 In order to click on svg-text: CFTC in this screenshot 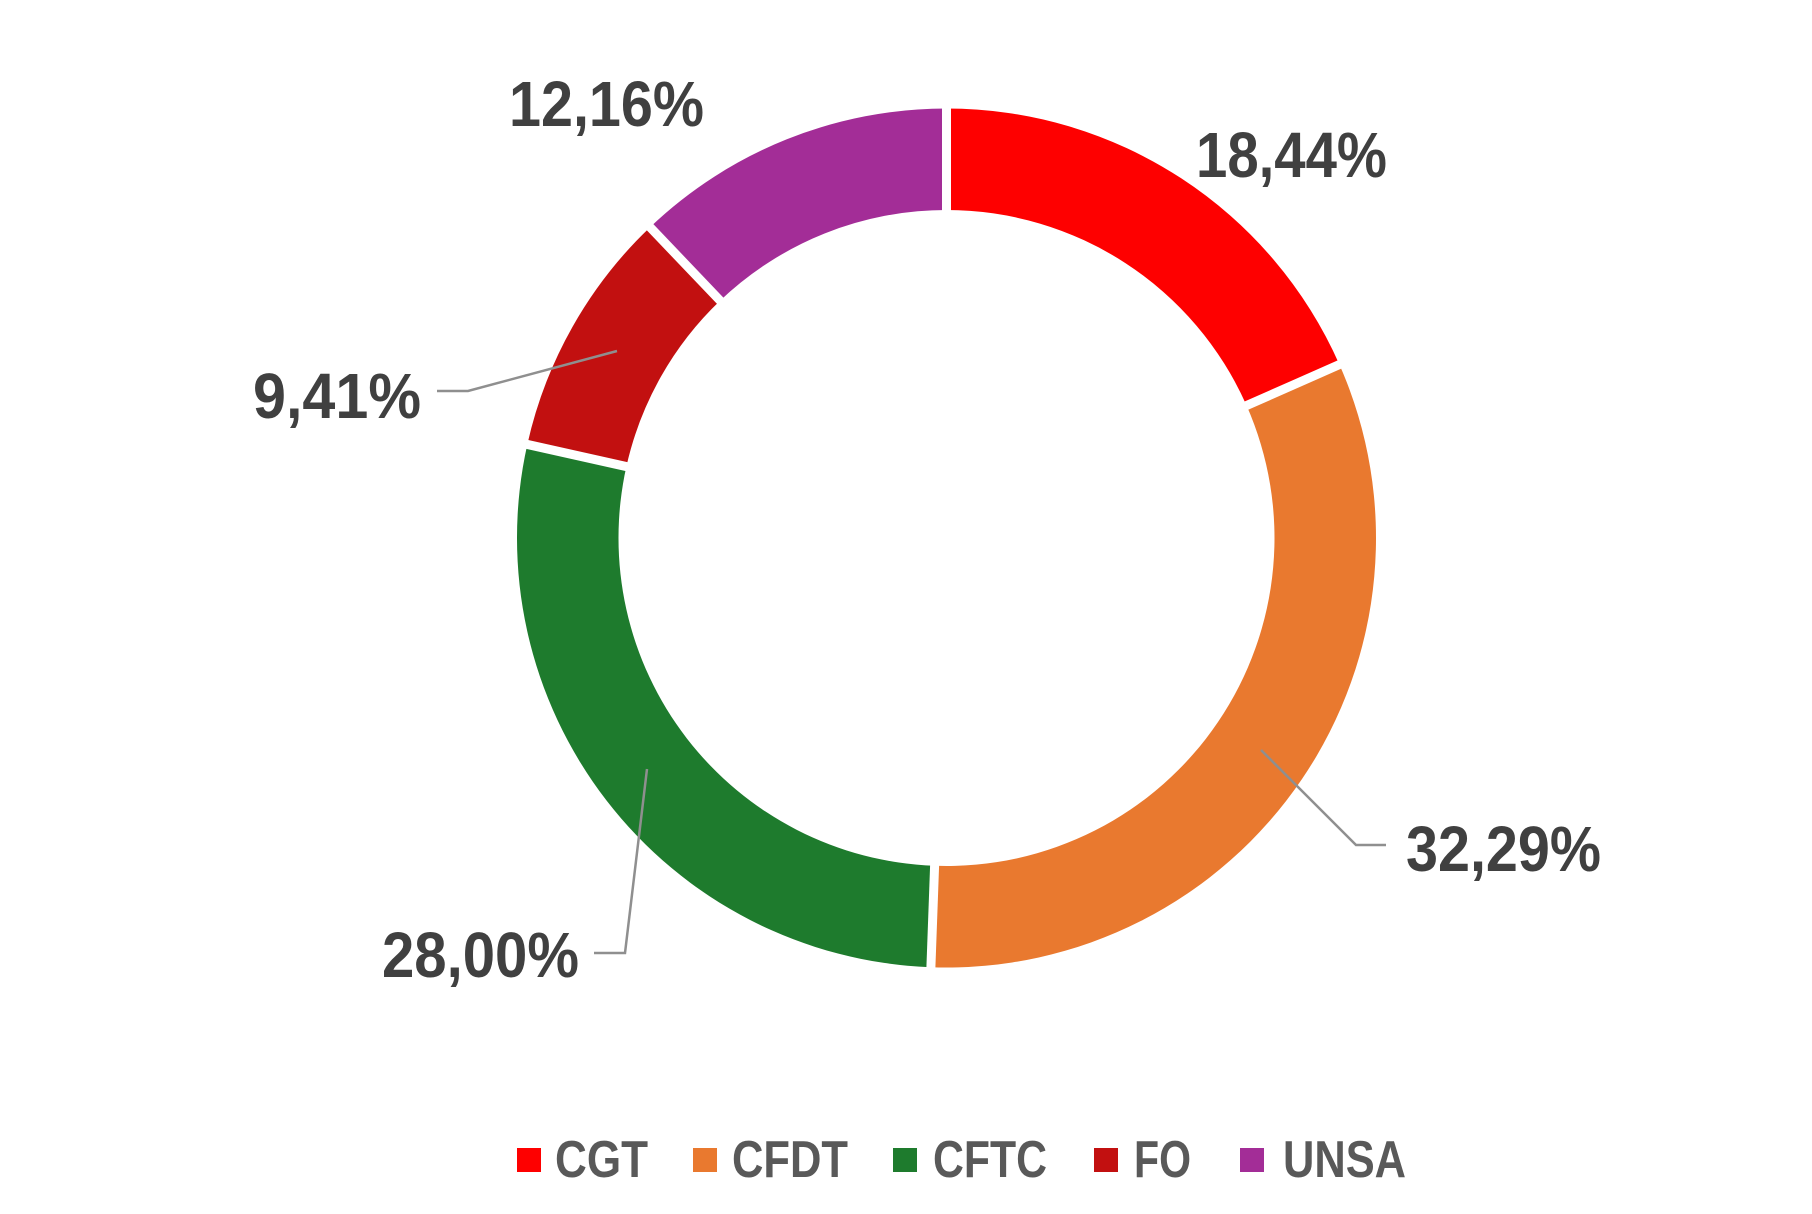, I will do `click(990, 1160)`.